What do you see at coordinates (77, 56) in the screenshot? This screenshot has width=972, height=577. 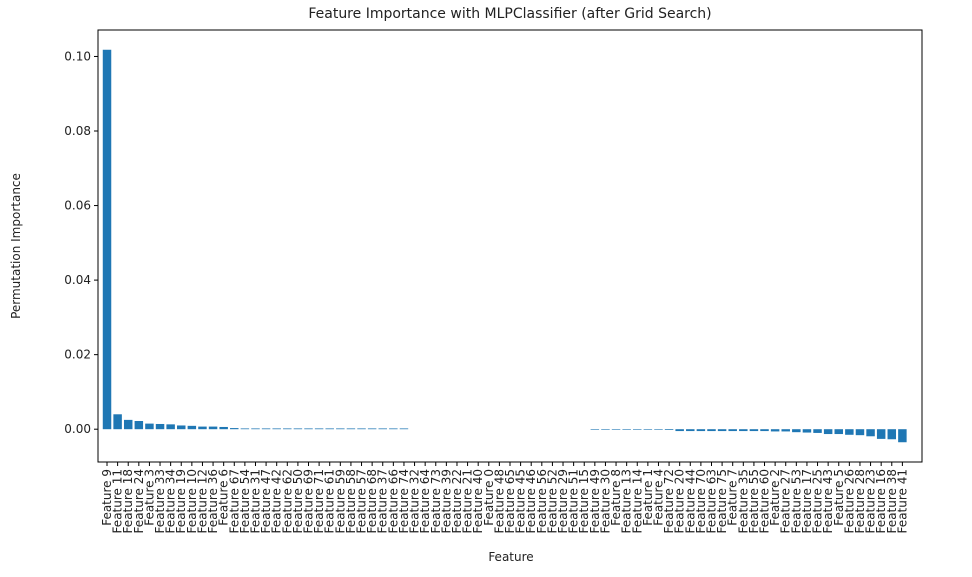 I see `y-tick-label: 0.10` at bounding box center [77, 56].